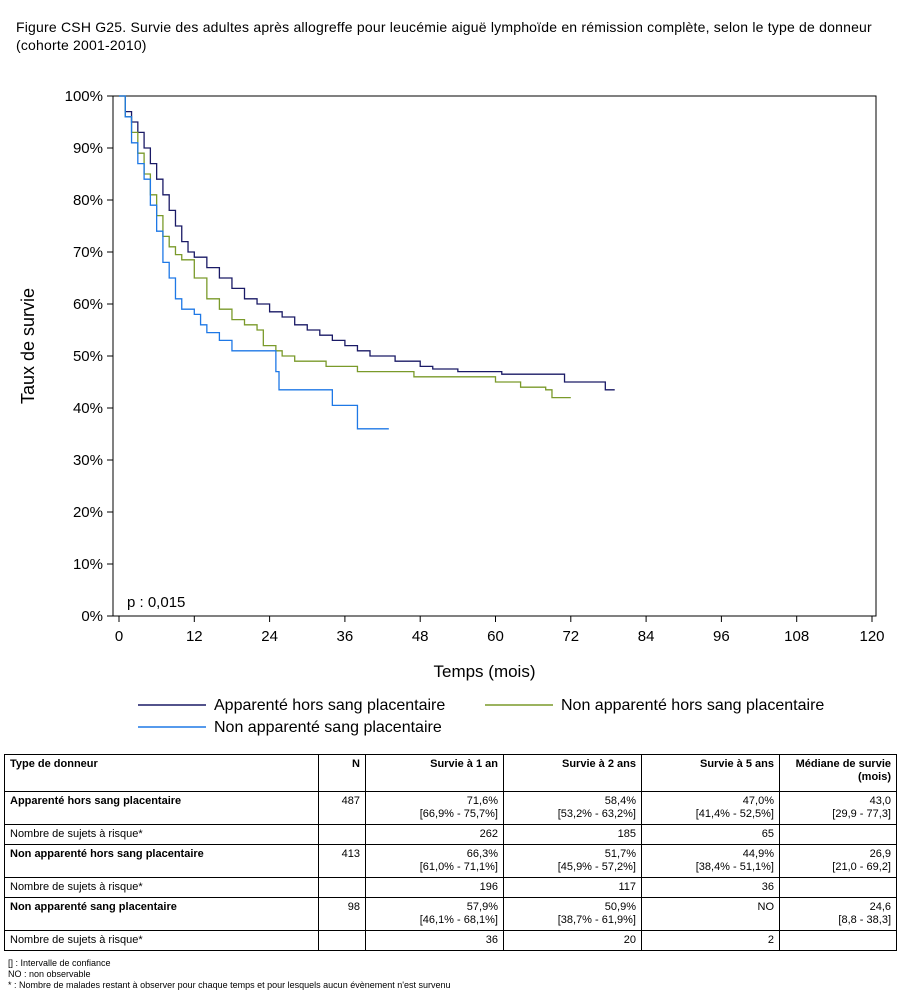 The image size is (900, 1000). I want to click on cell-median-survival: 24,6 [8,8 - 38,3], so click(838, 914).